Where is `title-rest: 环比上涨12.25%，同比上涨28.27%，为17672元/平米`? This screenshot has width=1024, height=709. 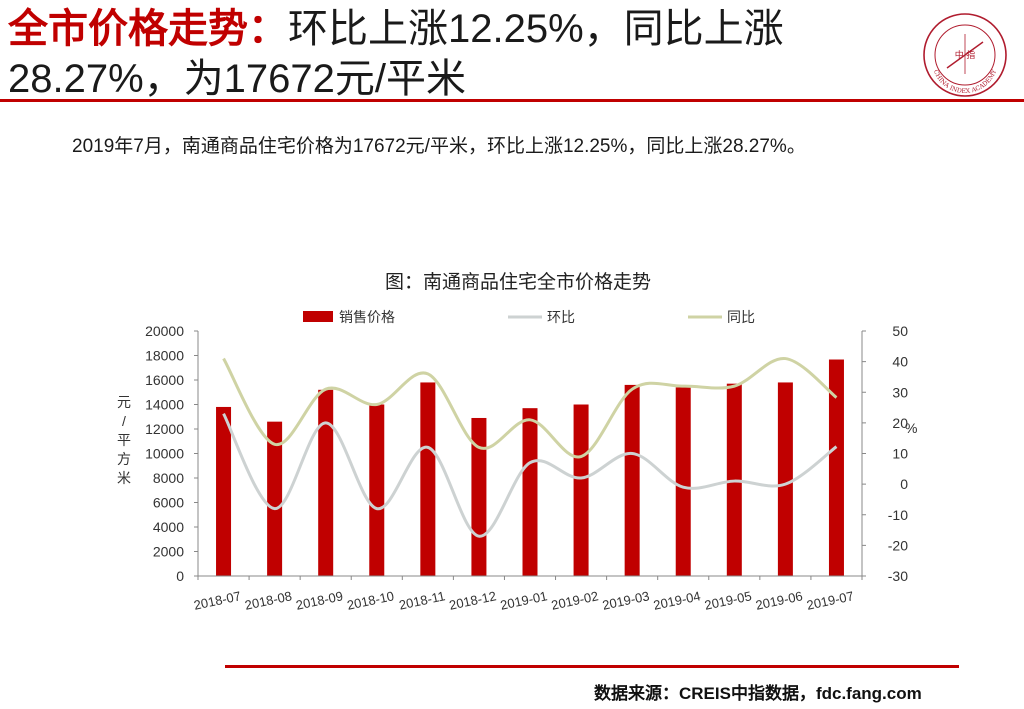
title-rest: 环比上涨12.25%，同比上涨28.27%，为17672元/平米 is located at coordinates (396, 54).